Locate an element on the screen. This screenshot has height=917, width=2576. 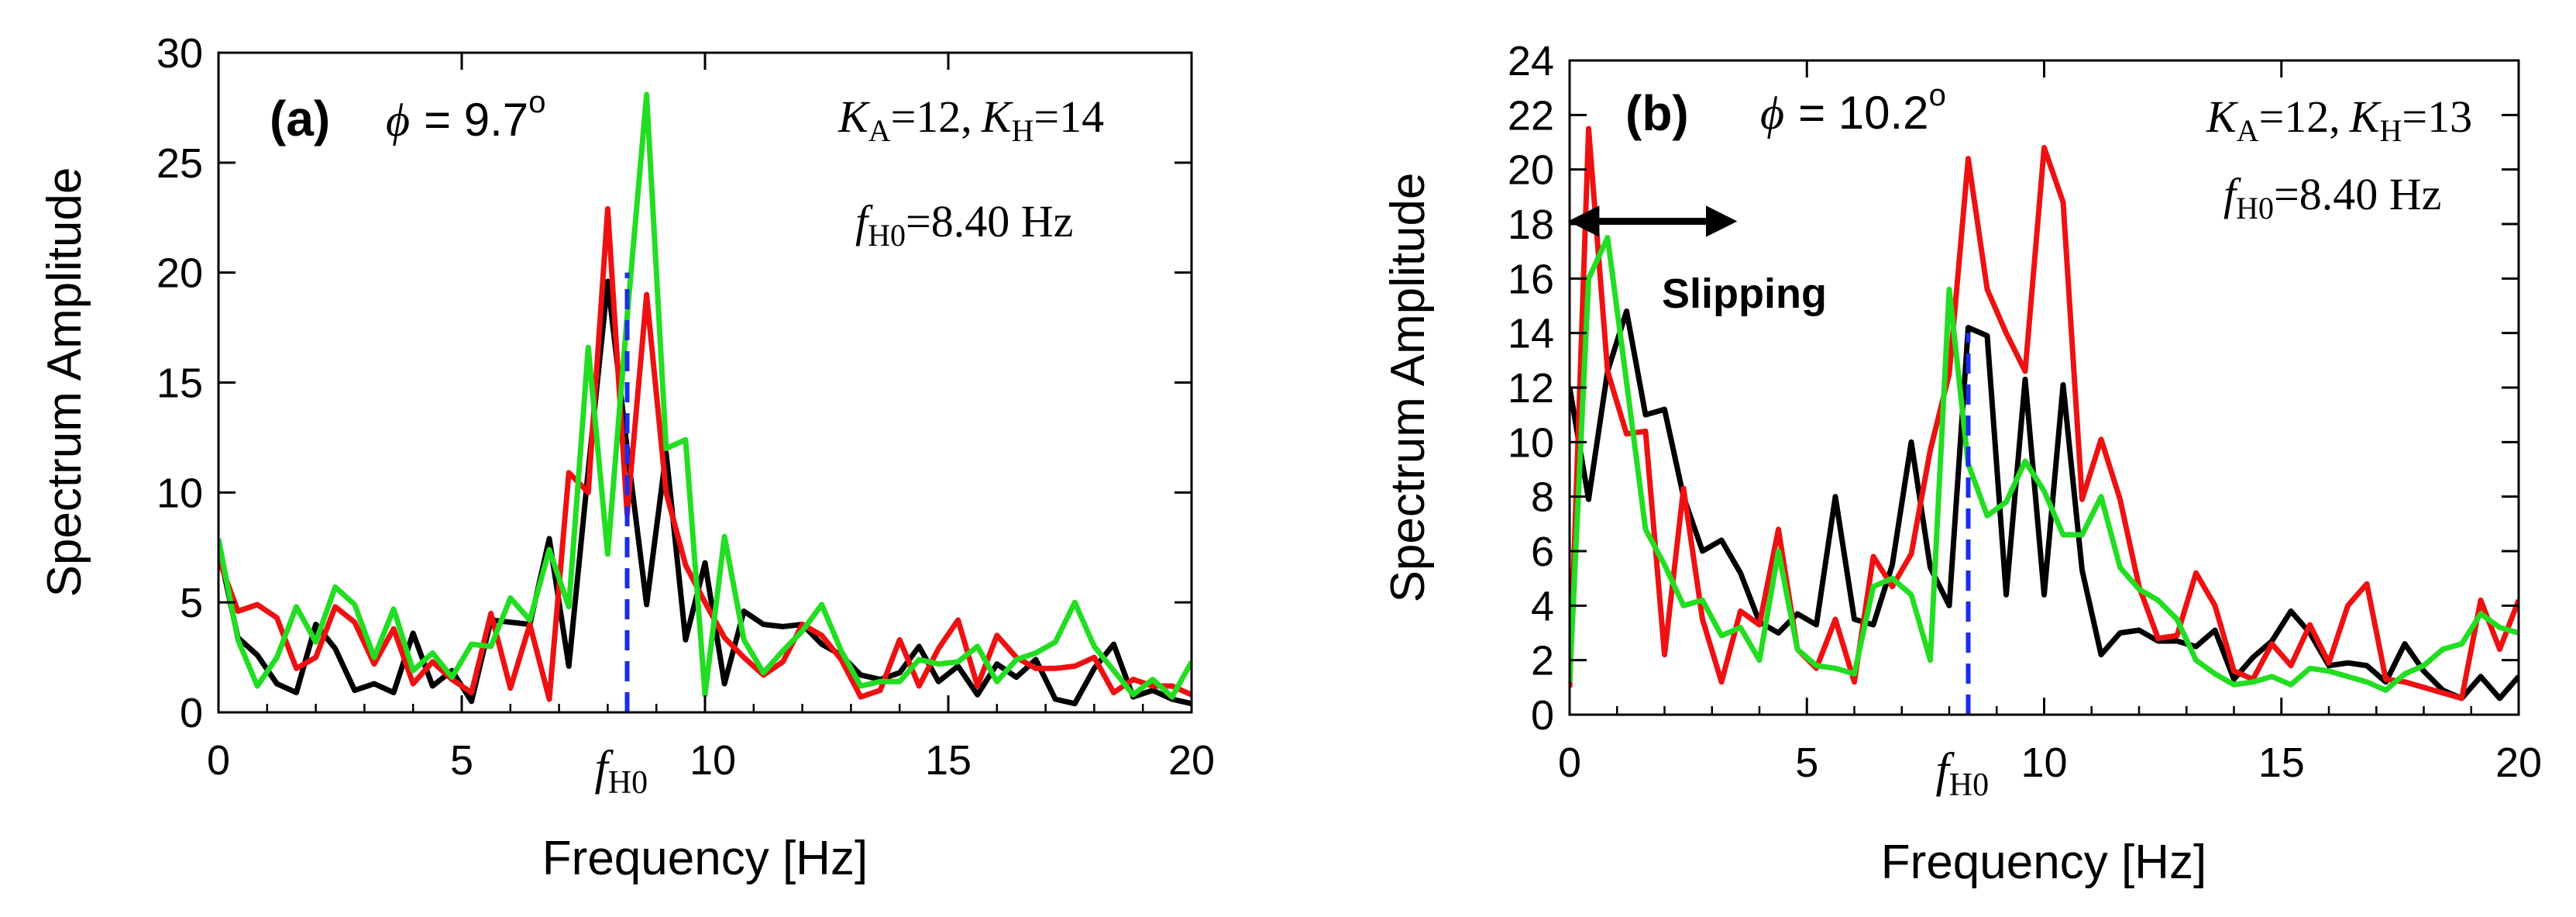
x-tick-label-a: 20 is located at coordinates (1191, 760).